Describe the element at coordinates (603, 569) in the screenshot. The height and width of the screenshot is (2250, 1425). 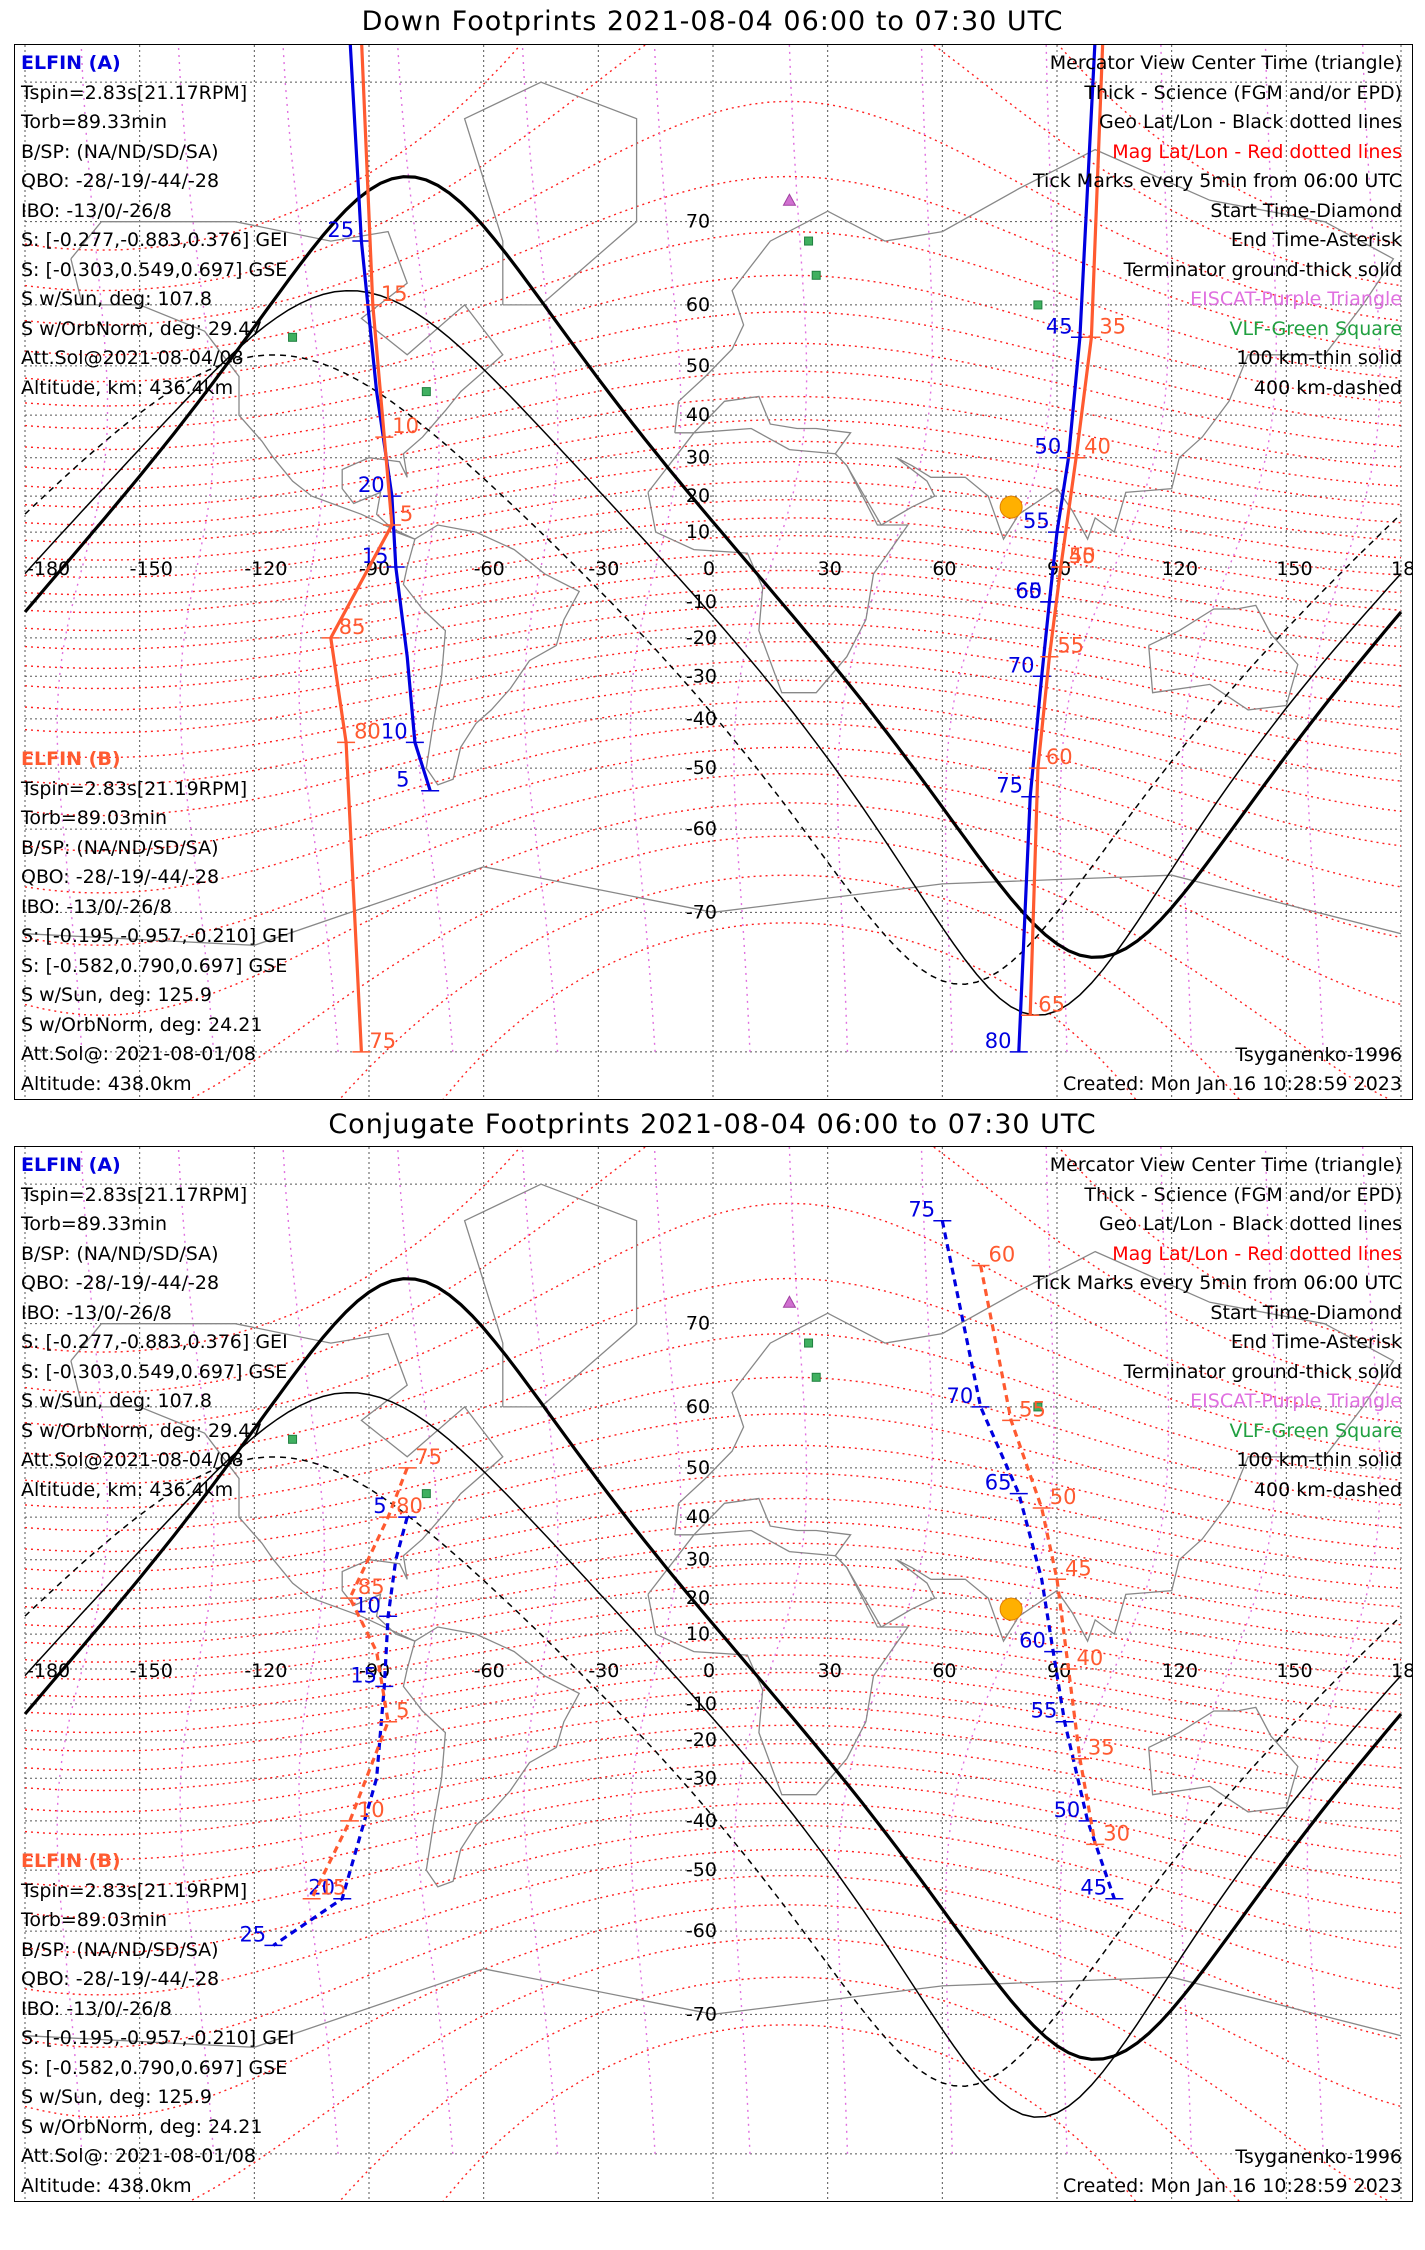
I see `lon-tick-label: -30` at that location.